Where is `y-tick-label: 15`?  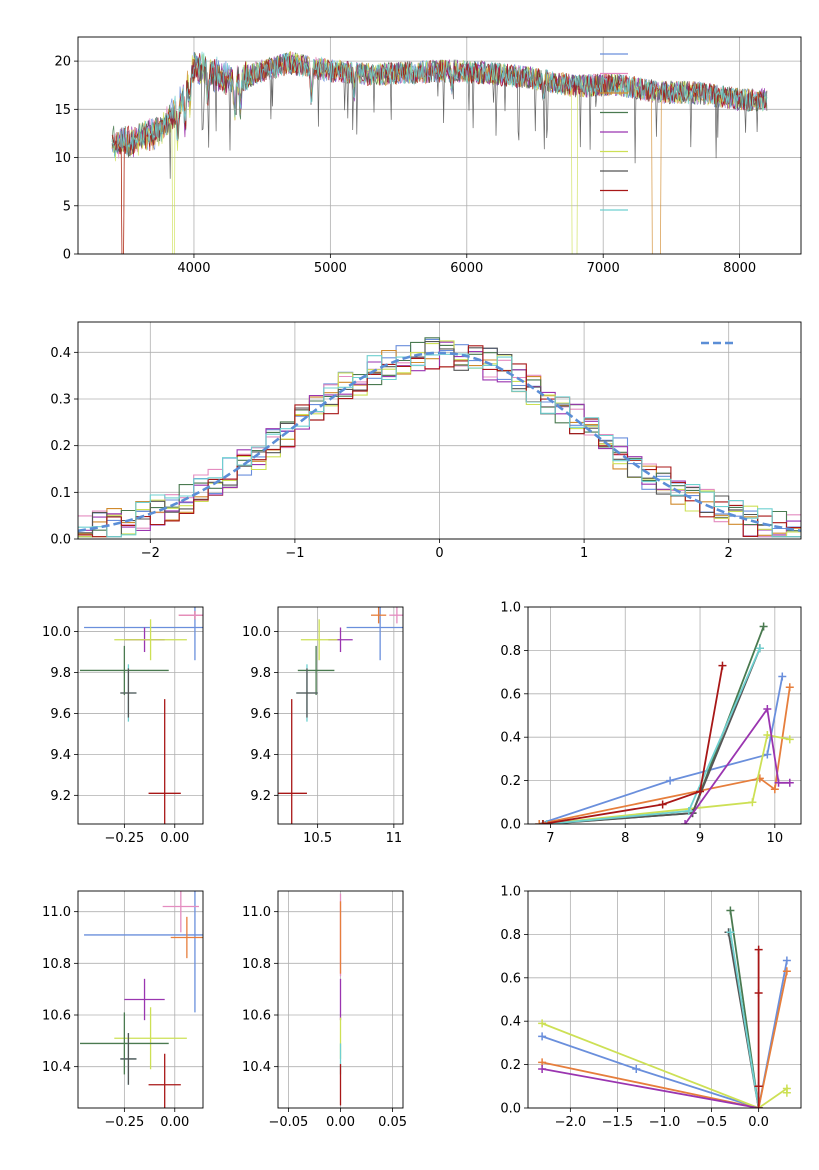 y-tick-label: 15 is located at coordinates (62, 110).